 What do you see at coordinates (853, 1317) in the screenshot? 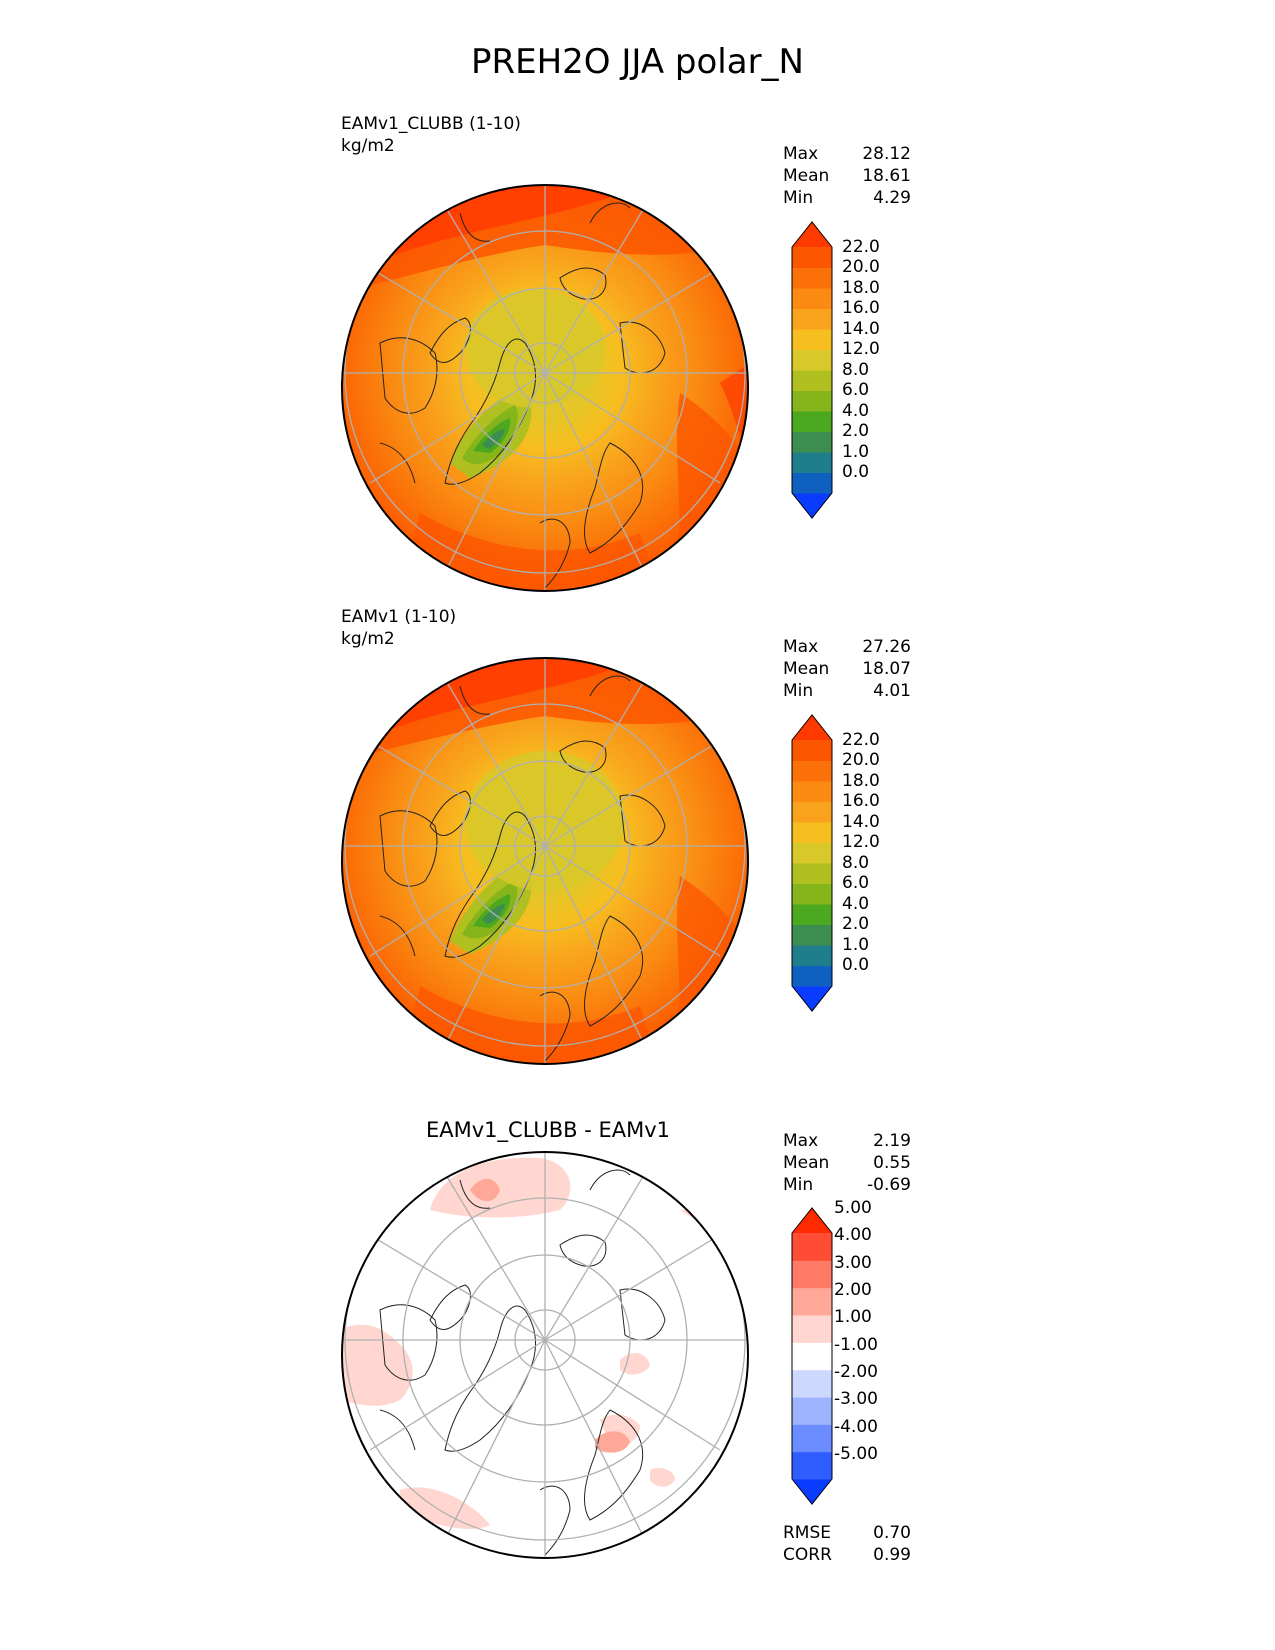
I see `colorbar-tick-label: 1.00` at bounding box center [853, 1317].